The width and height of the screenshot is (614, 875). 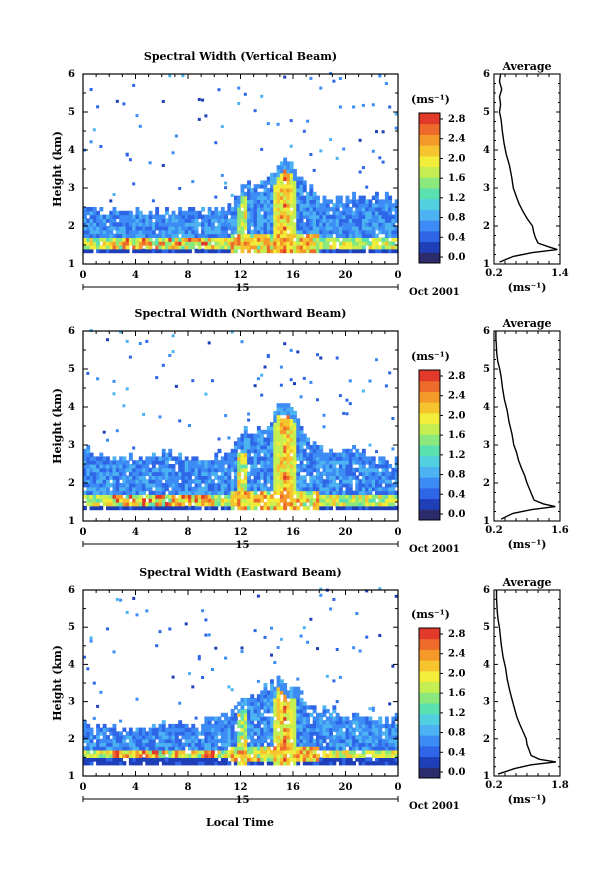 I want to click on average-frame, so click(x=527, y=169).